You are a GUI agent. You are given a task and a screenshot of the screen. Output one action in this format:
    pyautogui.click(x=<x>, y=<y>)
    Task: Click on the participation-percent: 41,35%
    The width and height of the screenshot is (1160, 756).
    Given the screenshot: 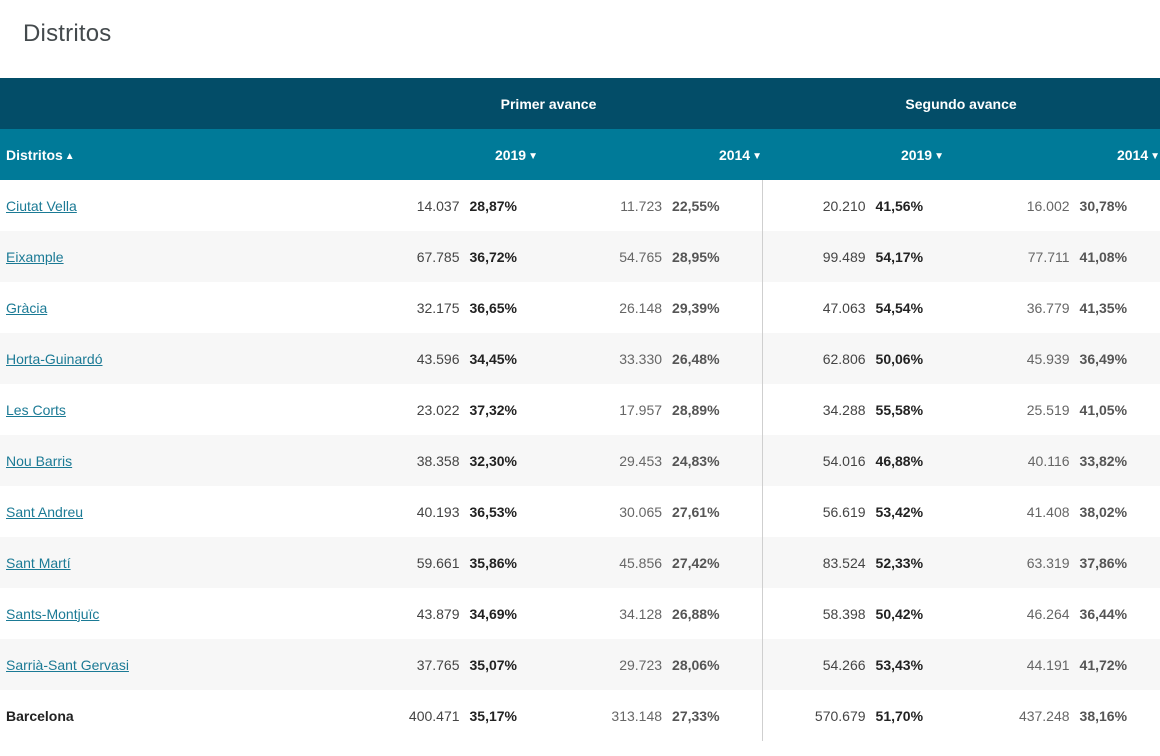 What is the action you would take?
    pyautogui.click(x=1103, y=307)
    